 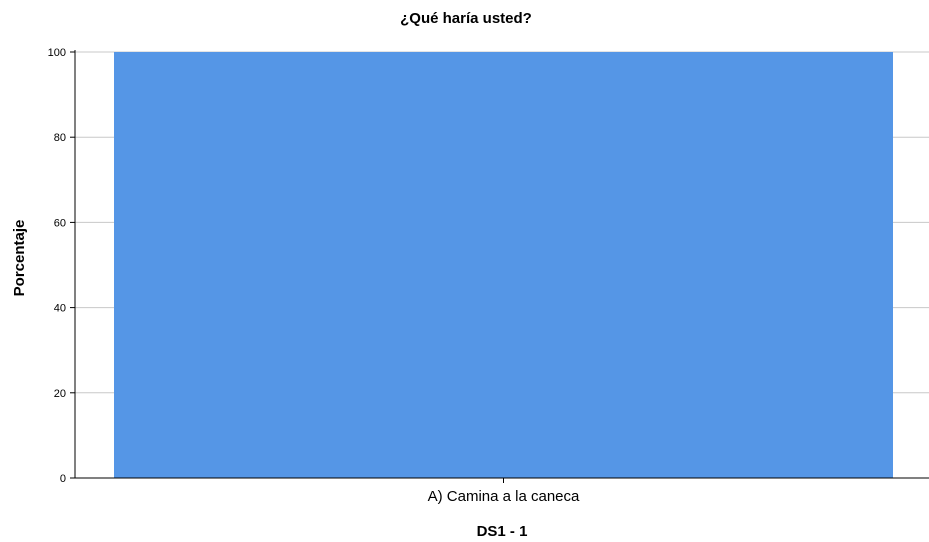 What do you see at coordinates (63, 479) in the screenshot?
I see `y-tick-label: 0` at bounding box center [63, 479].